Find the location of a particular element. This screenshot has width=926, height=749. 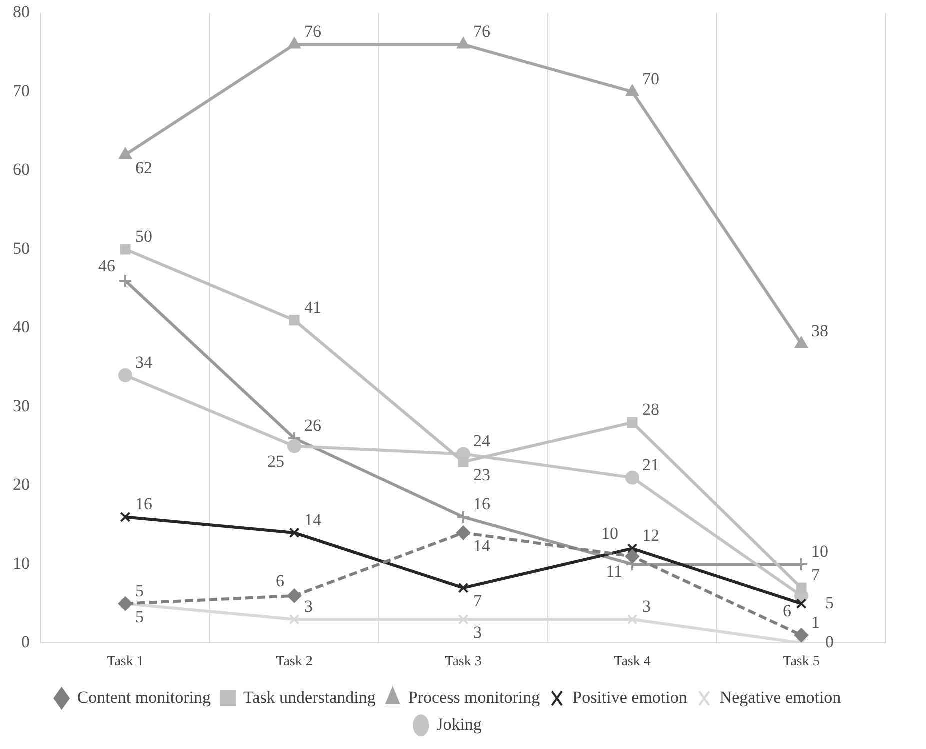

data-label: 11 is located at coordinates (614, 572).